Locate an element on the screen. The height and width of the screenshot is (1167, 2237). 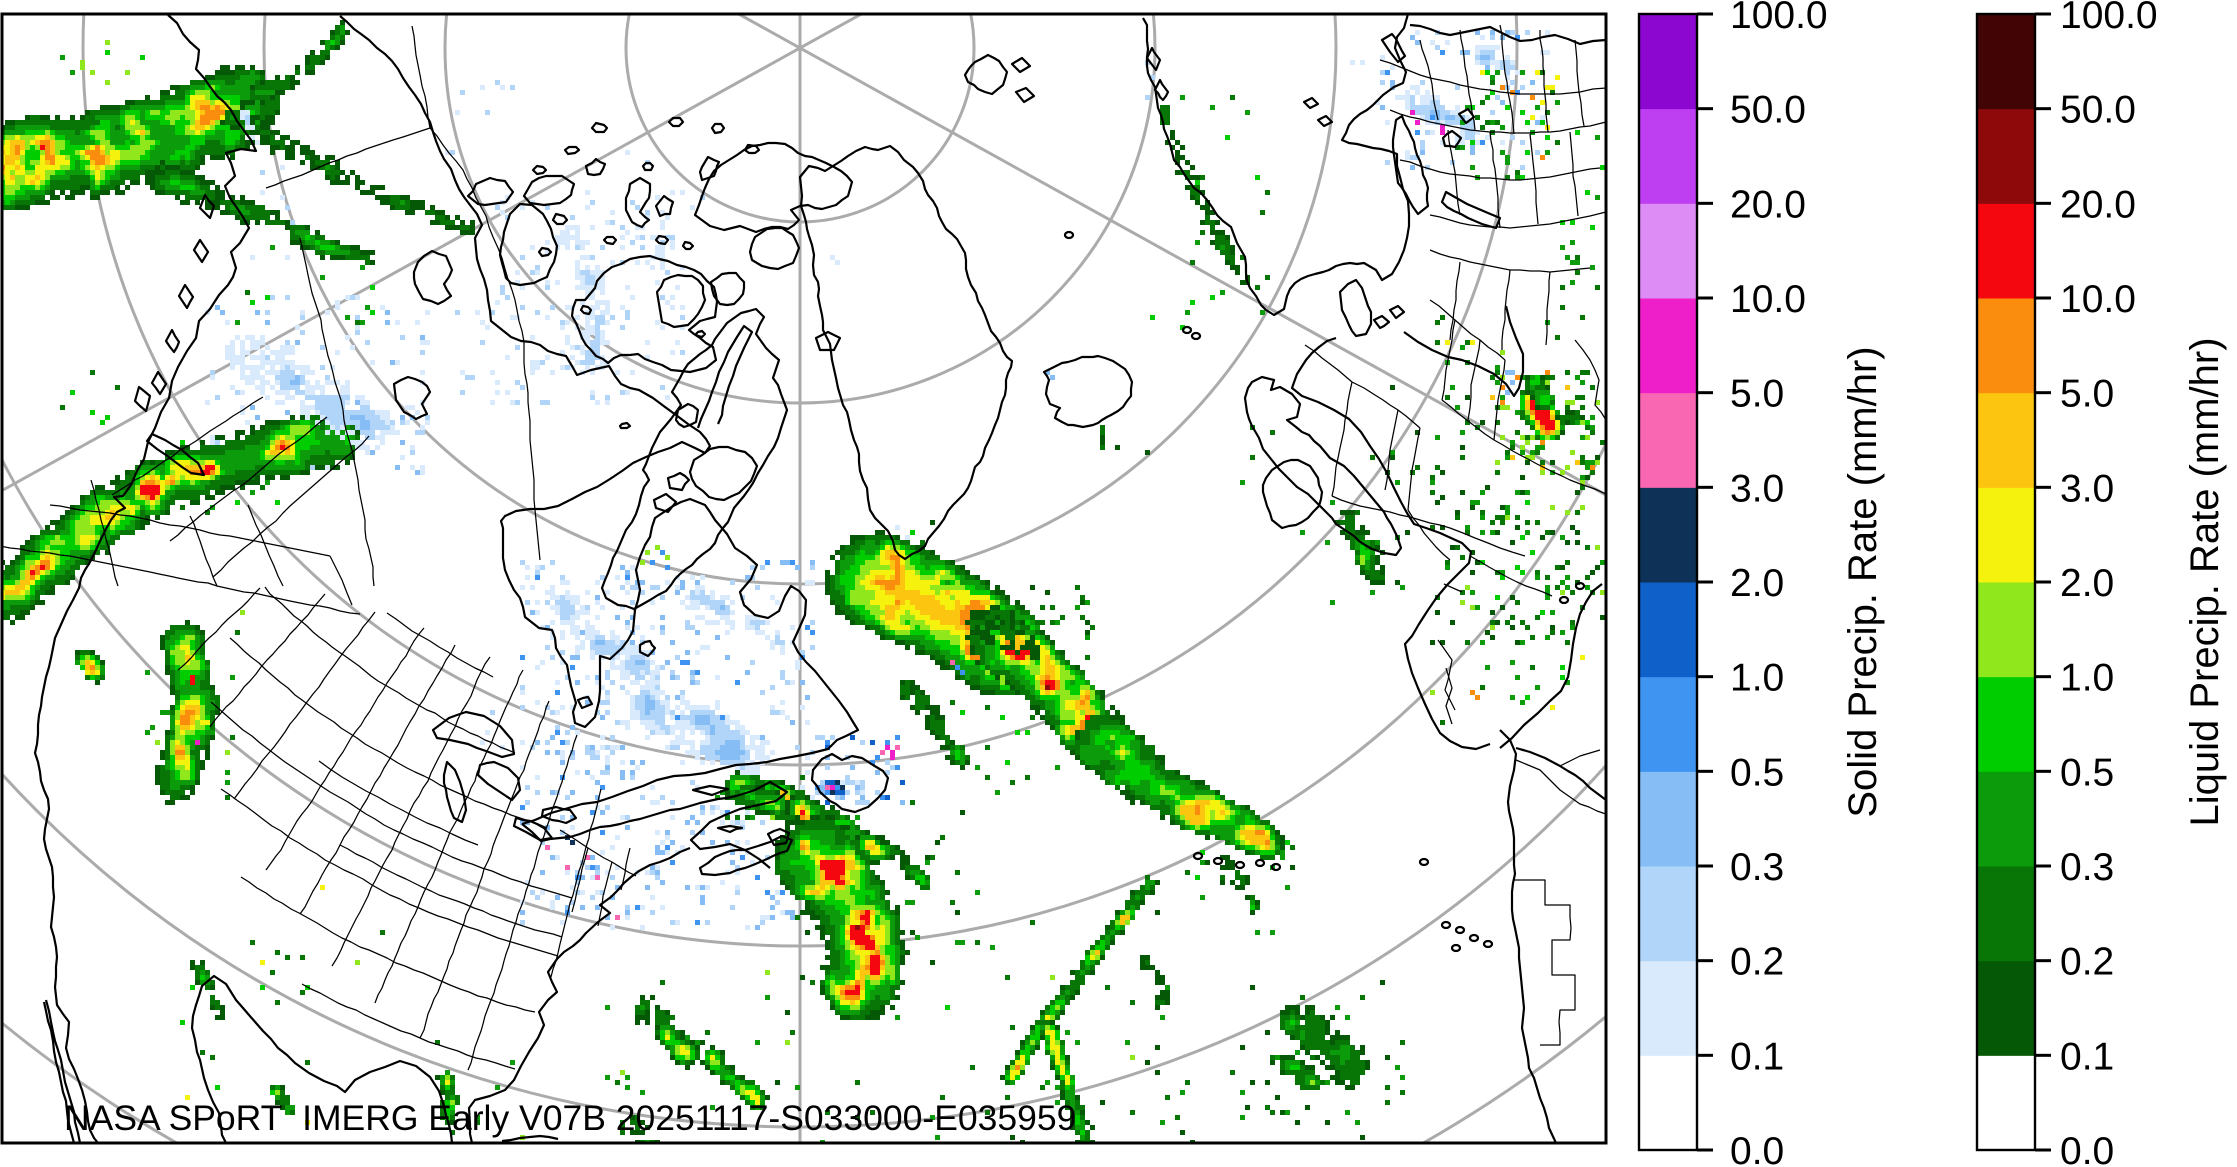
svg-text: Solid Precip. Rate (mm/hr) is located at coordinates (1863, 581).